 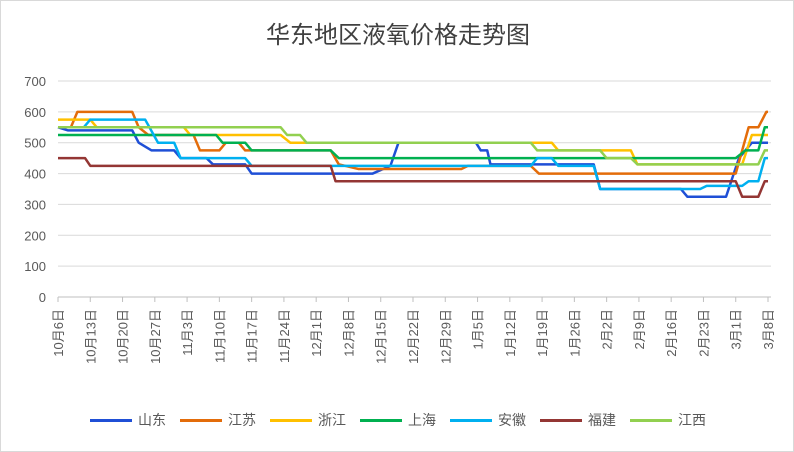 I want to click on x-tick-label: 2月9日, so click(x=639, y=329).